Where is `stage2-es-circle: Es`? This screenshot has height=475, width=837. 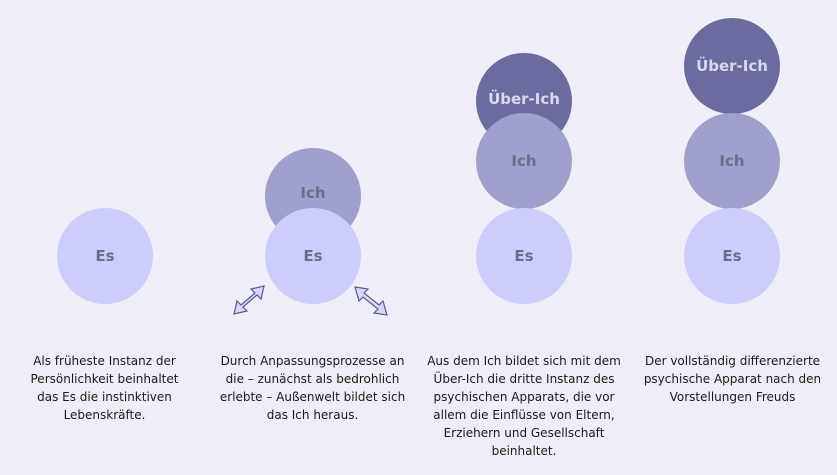 stage2-es-circle: Es is located at coordinates (313, 256).